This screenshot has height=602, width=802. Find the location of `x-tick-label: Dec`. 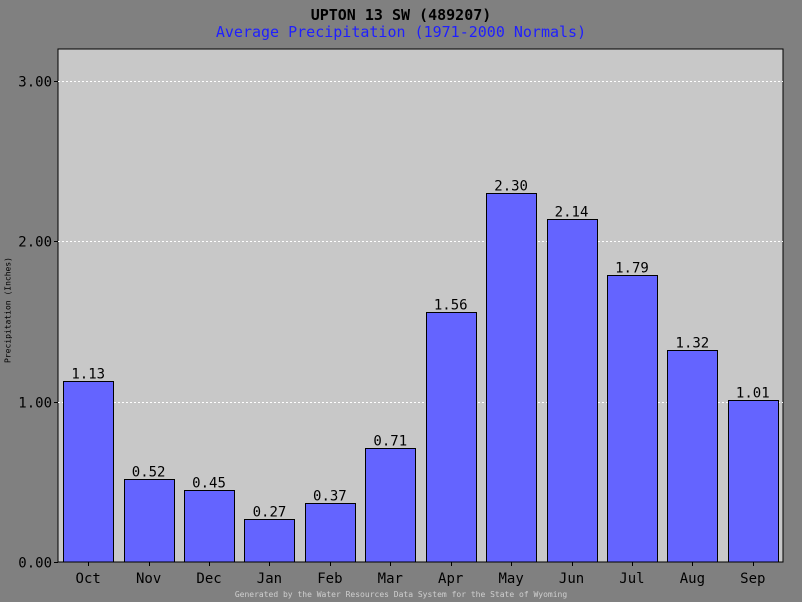

x-tick-label: Dec is located at coordinates (208, 579).